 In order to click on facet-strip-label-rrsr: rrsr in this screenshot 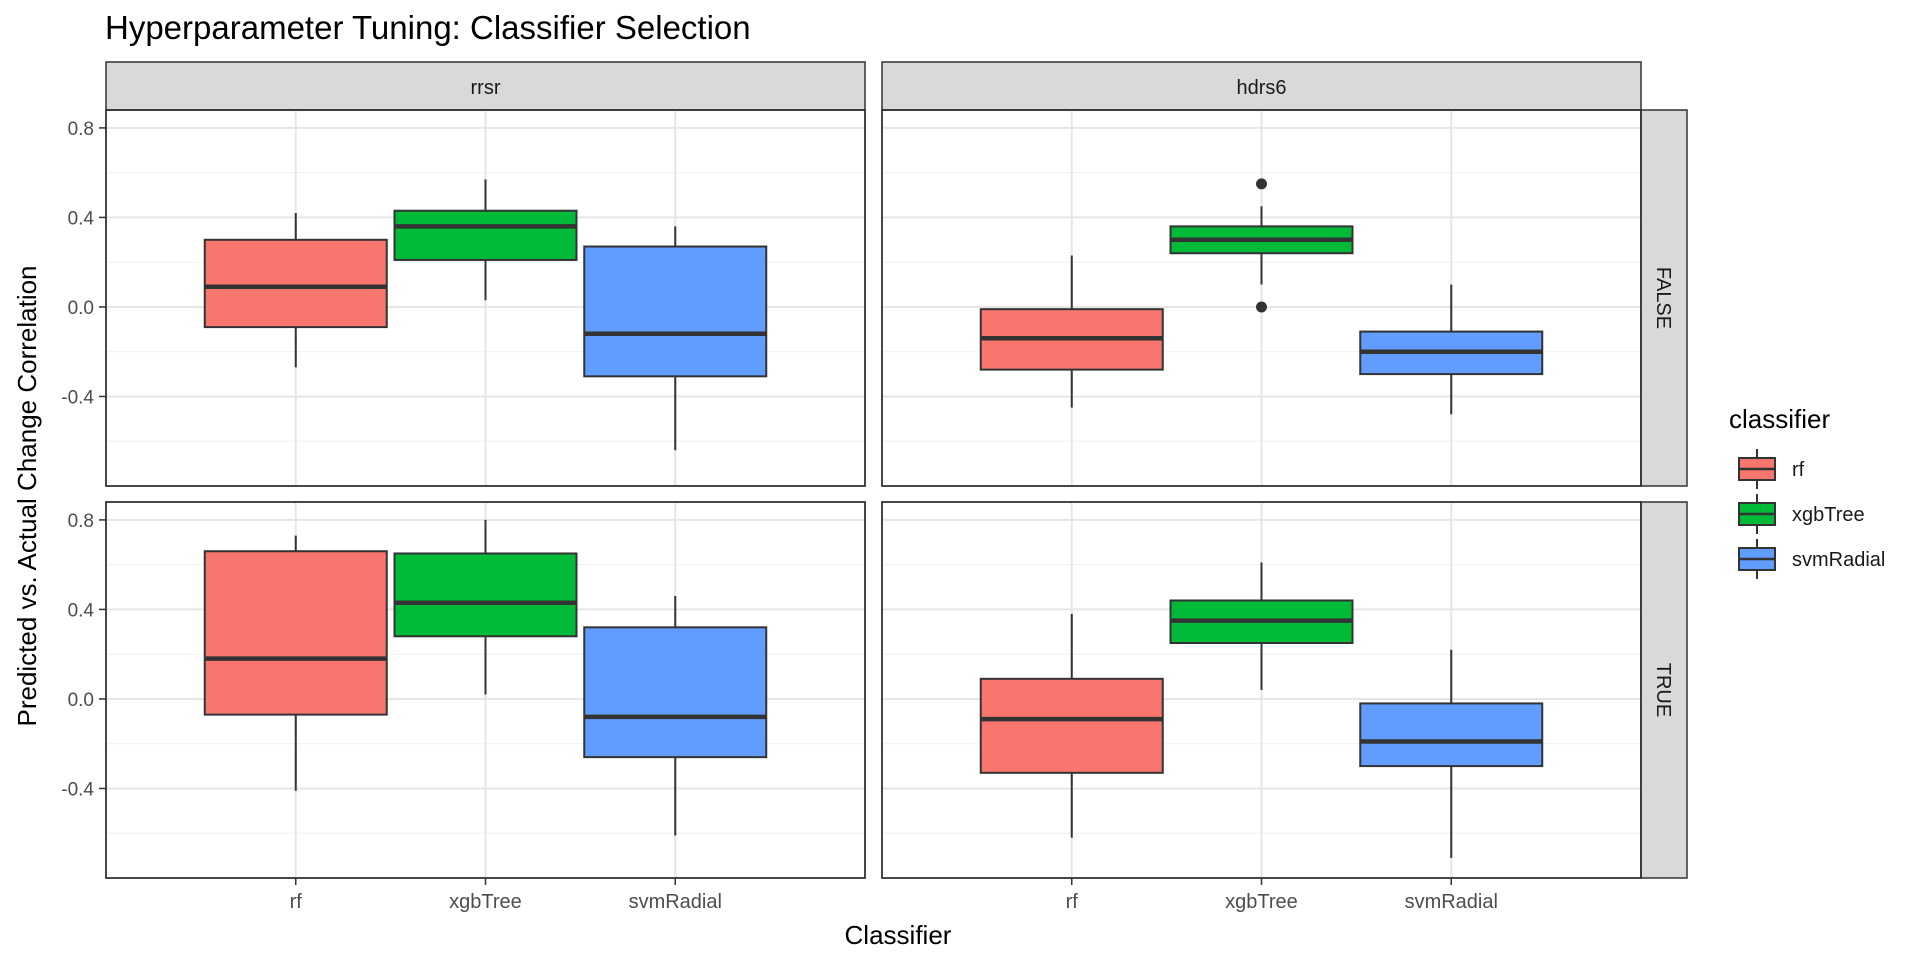, I will do `click(486, 88)`.